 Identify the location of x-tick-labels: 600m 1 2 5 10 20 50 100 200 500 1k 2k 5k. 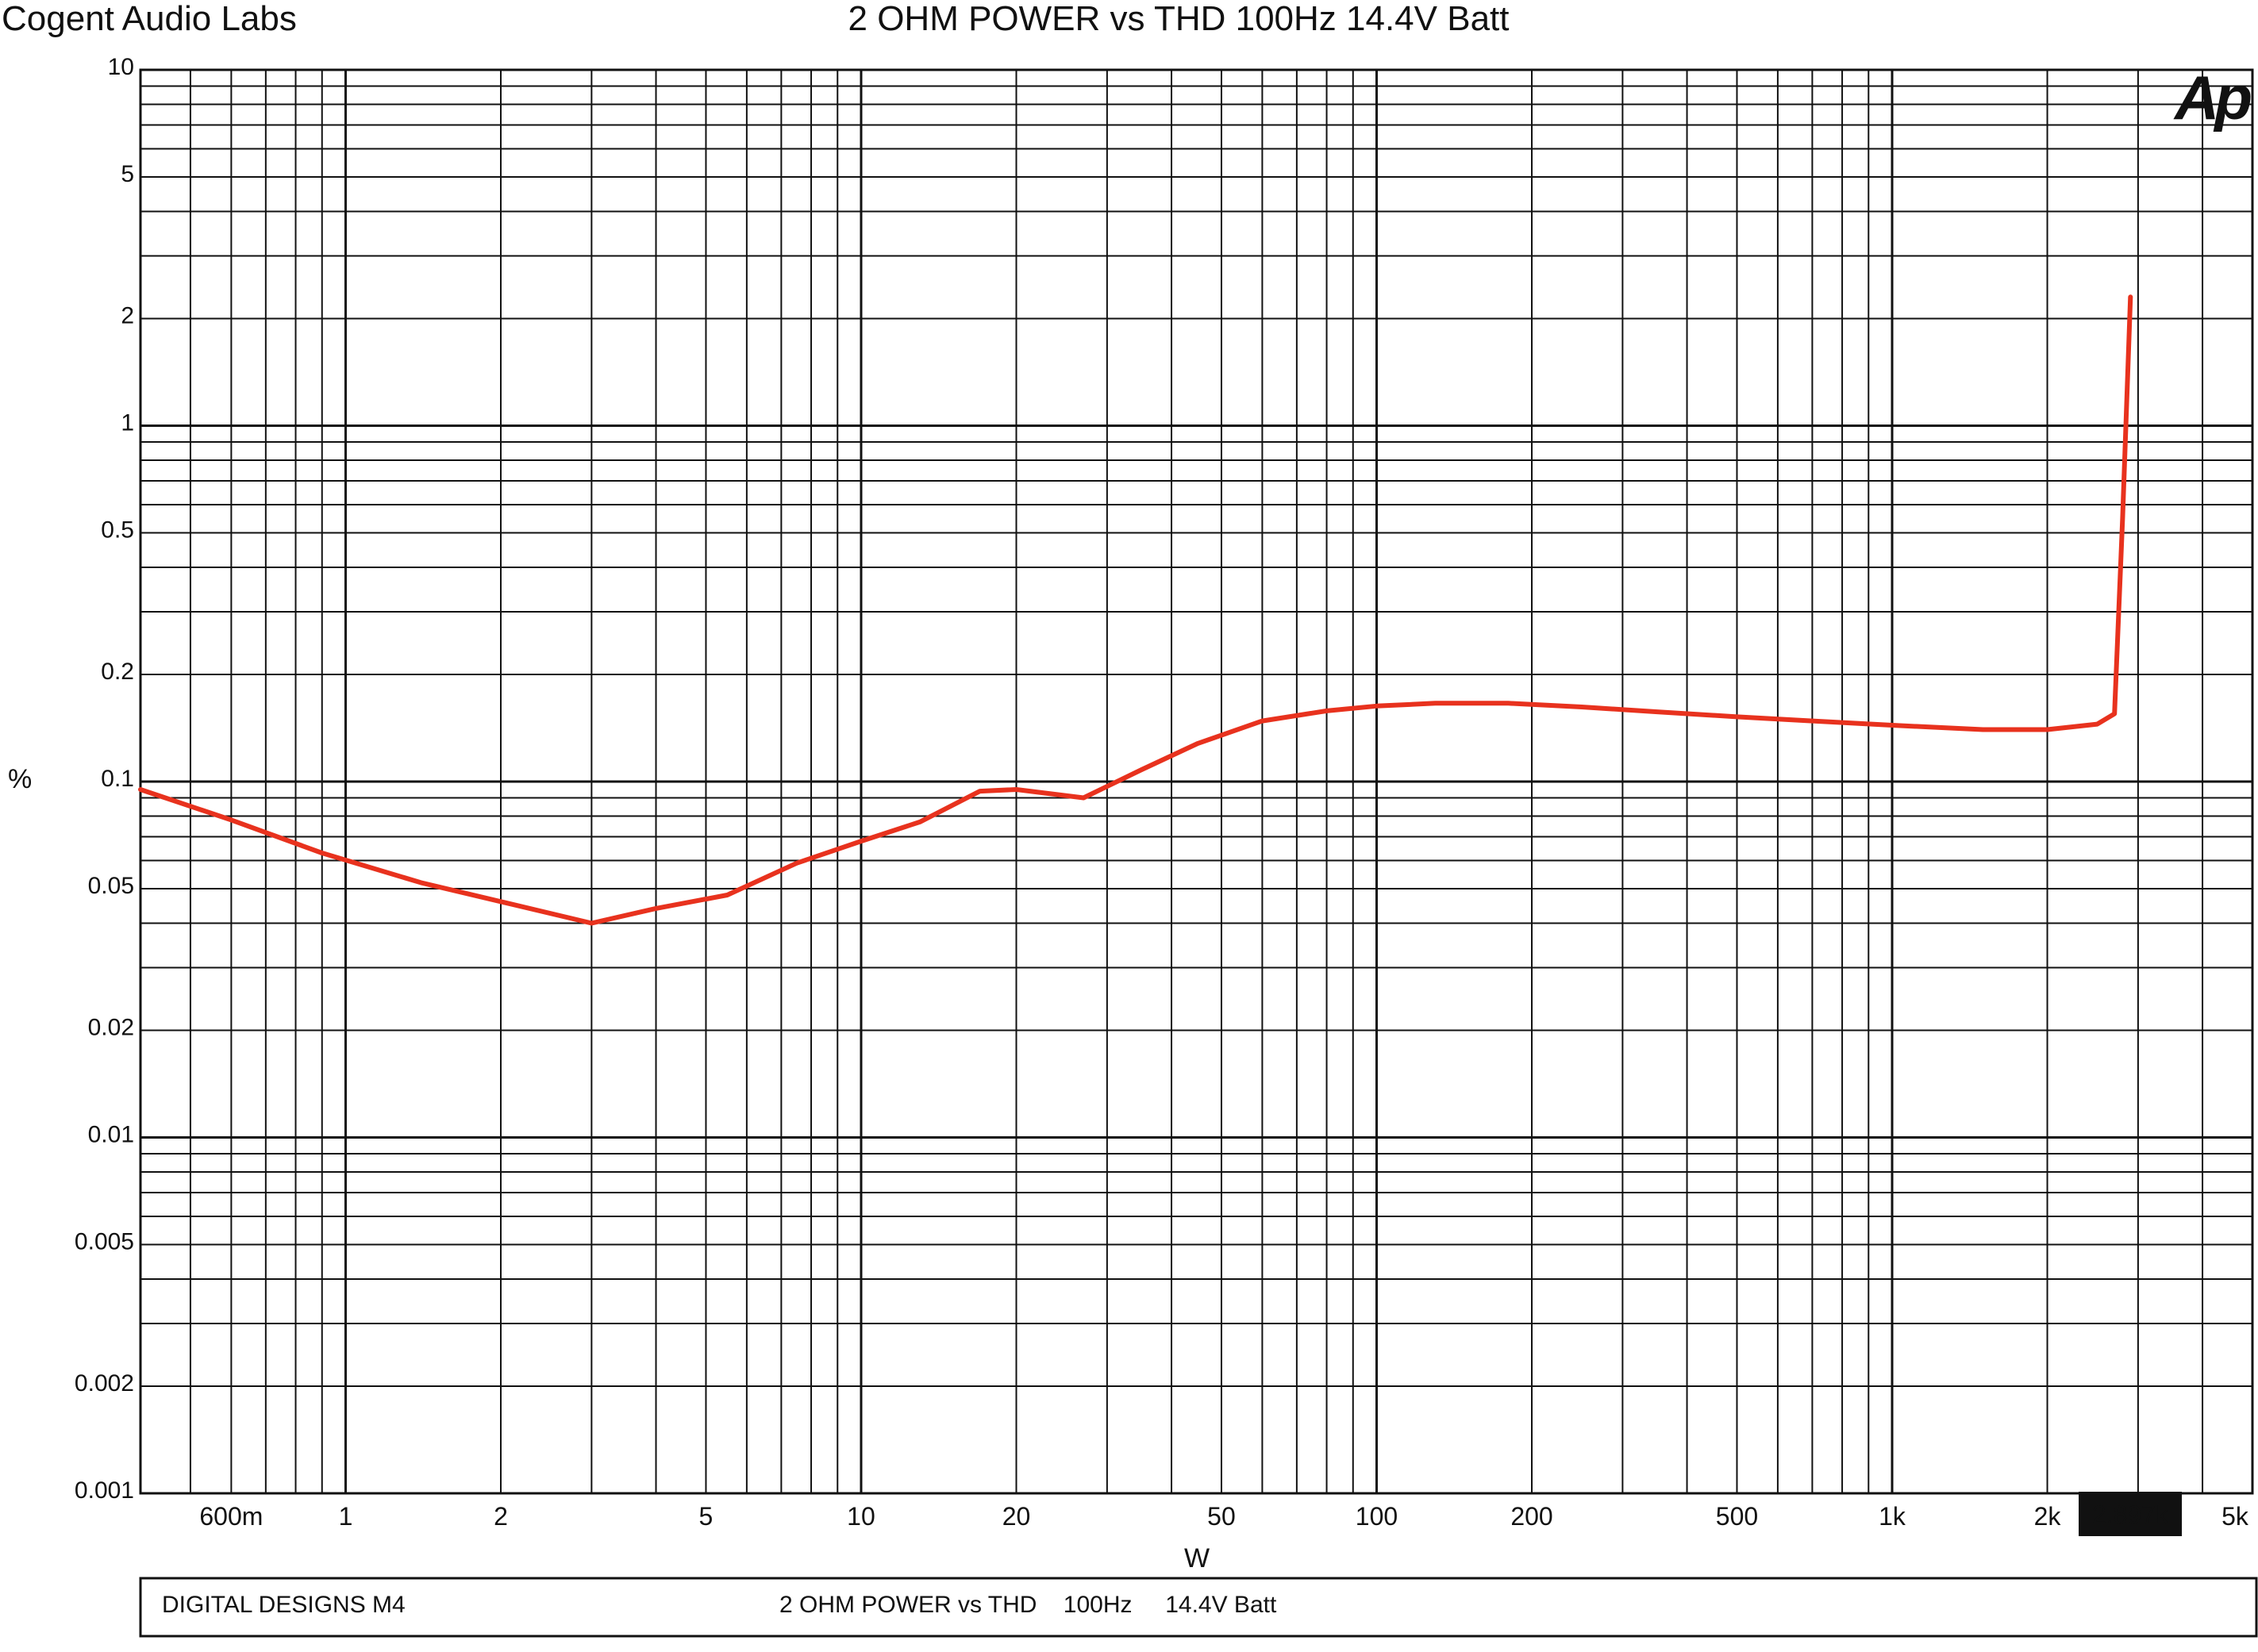
(1224, 1516).